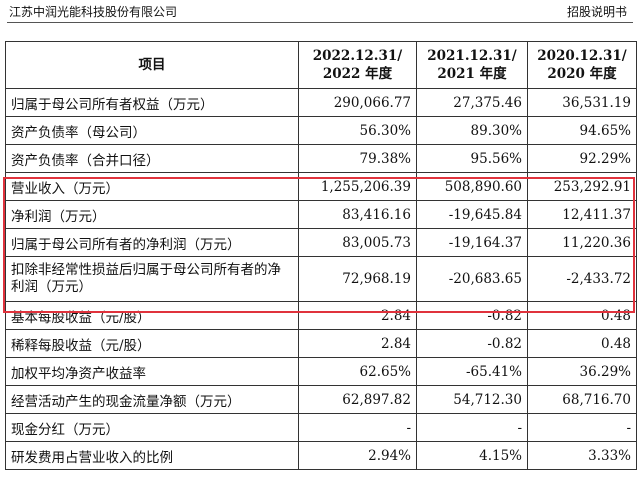 The height and width of the screenshot is (495, 640). Describe the element at coordinates (152, 343) in the screenshot. I see `row-label: 稀释每股收益（元/股）` at that location.